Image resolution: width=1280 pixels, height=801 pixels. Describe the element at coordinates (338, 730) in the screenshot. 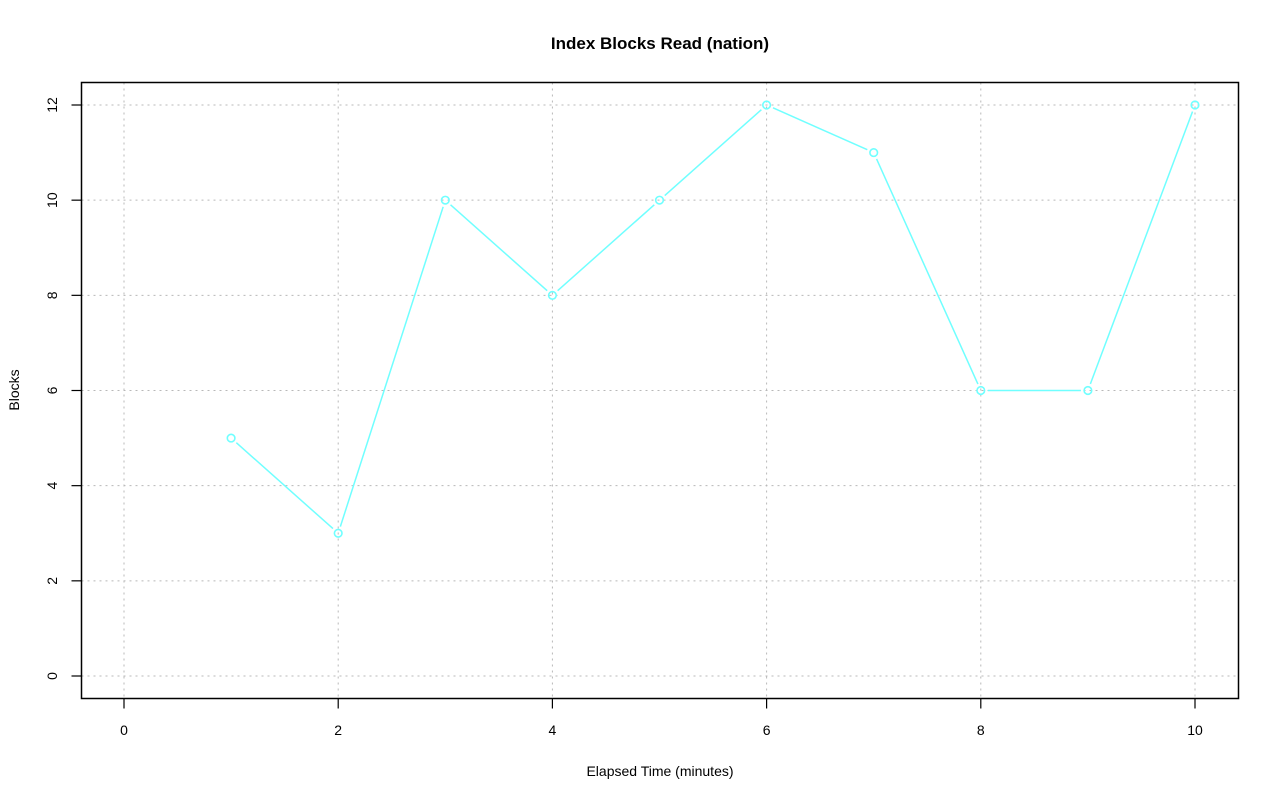

I see `x-tick-label: 2` at that location.